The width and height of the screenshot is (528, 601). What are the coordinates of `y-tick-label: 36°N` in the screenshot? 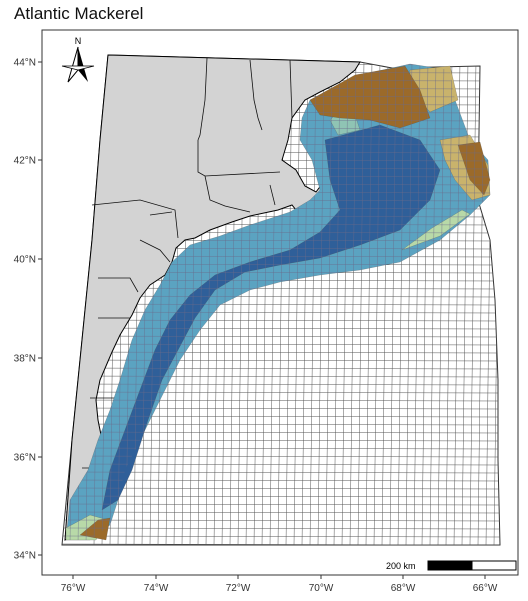 It's located at (25, 458).